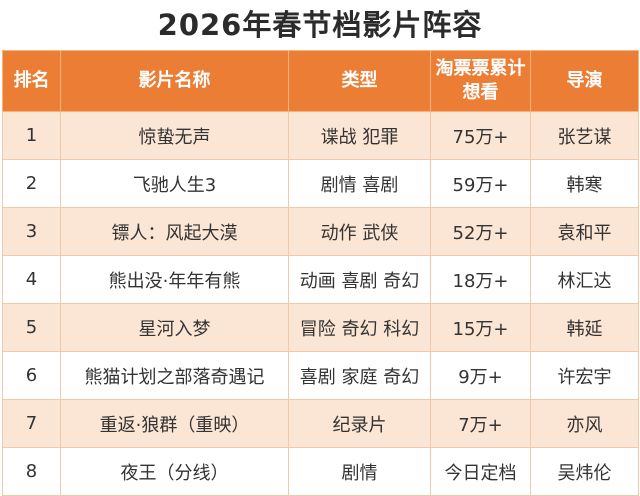  What do you see at coordinates (174, 135) in the screenshot?
I see `film-name-cell: 惊蛰无声` at bounding box center [174, 135].